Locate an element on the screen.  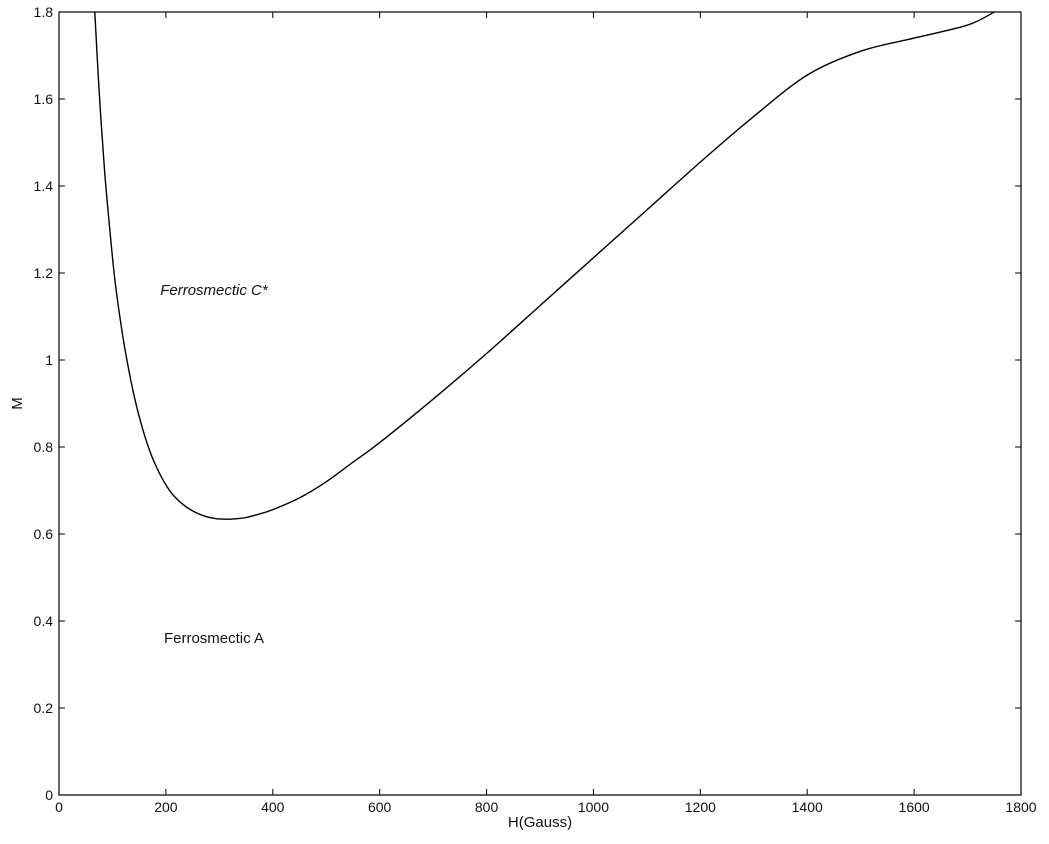
x-tick-label: 600 is located at coordinates (380, 807).